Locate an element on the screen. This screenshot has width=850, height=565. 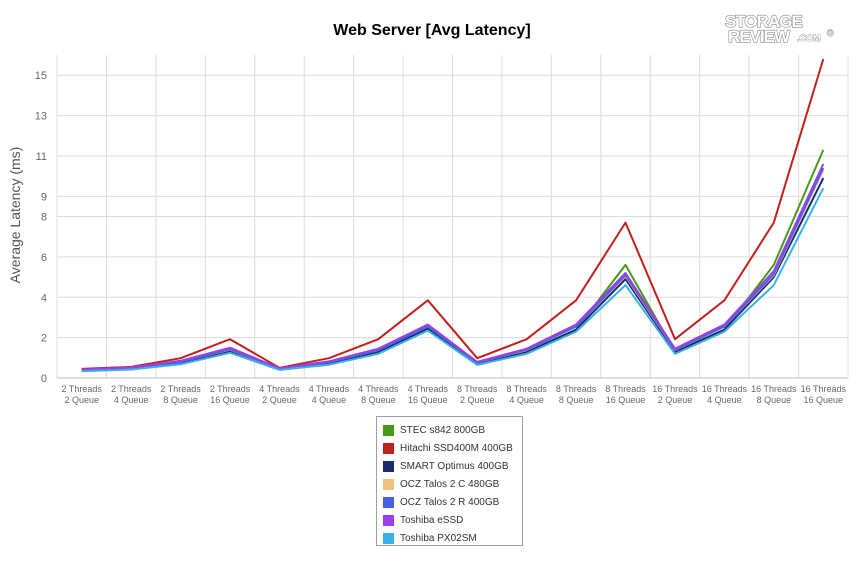
y-tick-label: 4 is located at coordinates (44, 298).